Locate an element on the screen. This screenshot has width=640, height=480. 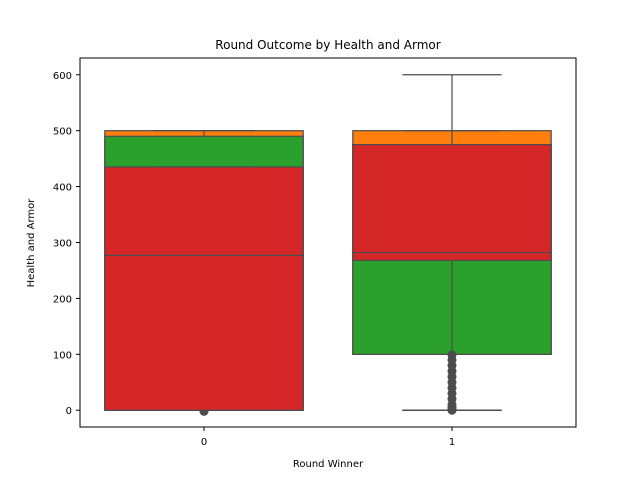
y-axis: 0 100 200 300 400 500 600 is located at coordinates (66, 244).